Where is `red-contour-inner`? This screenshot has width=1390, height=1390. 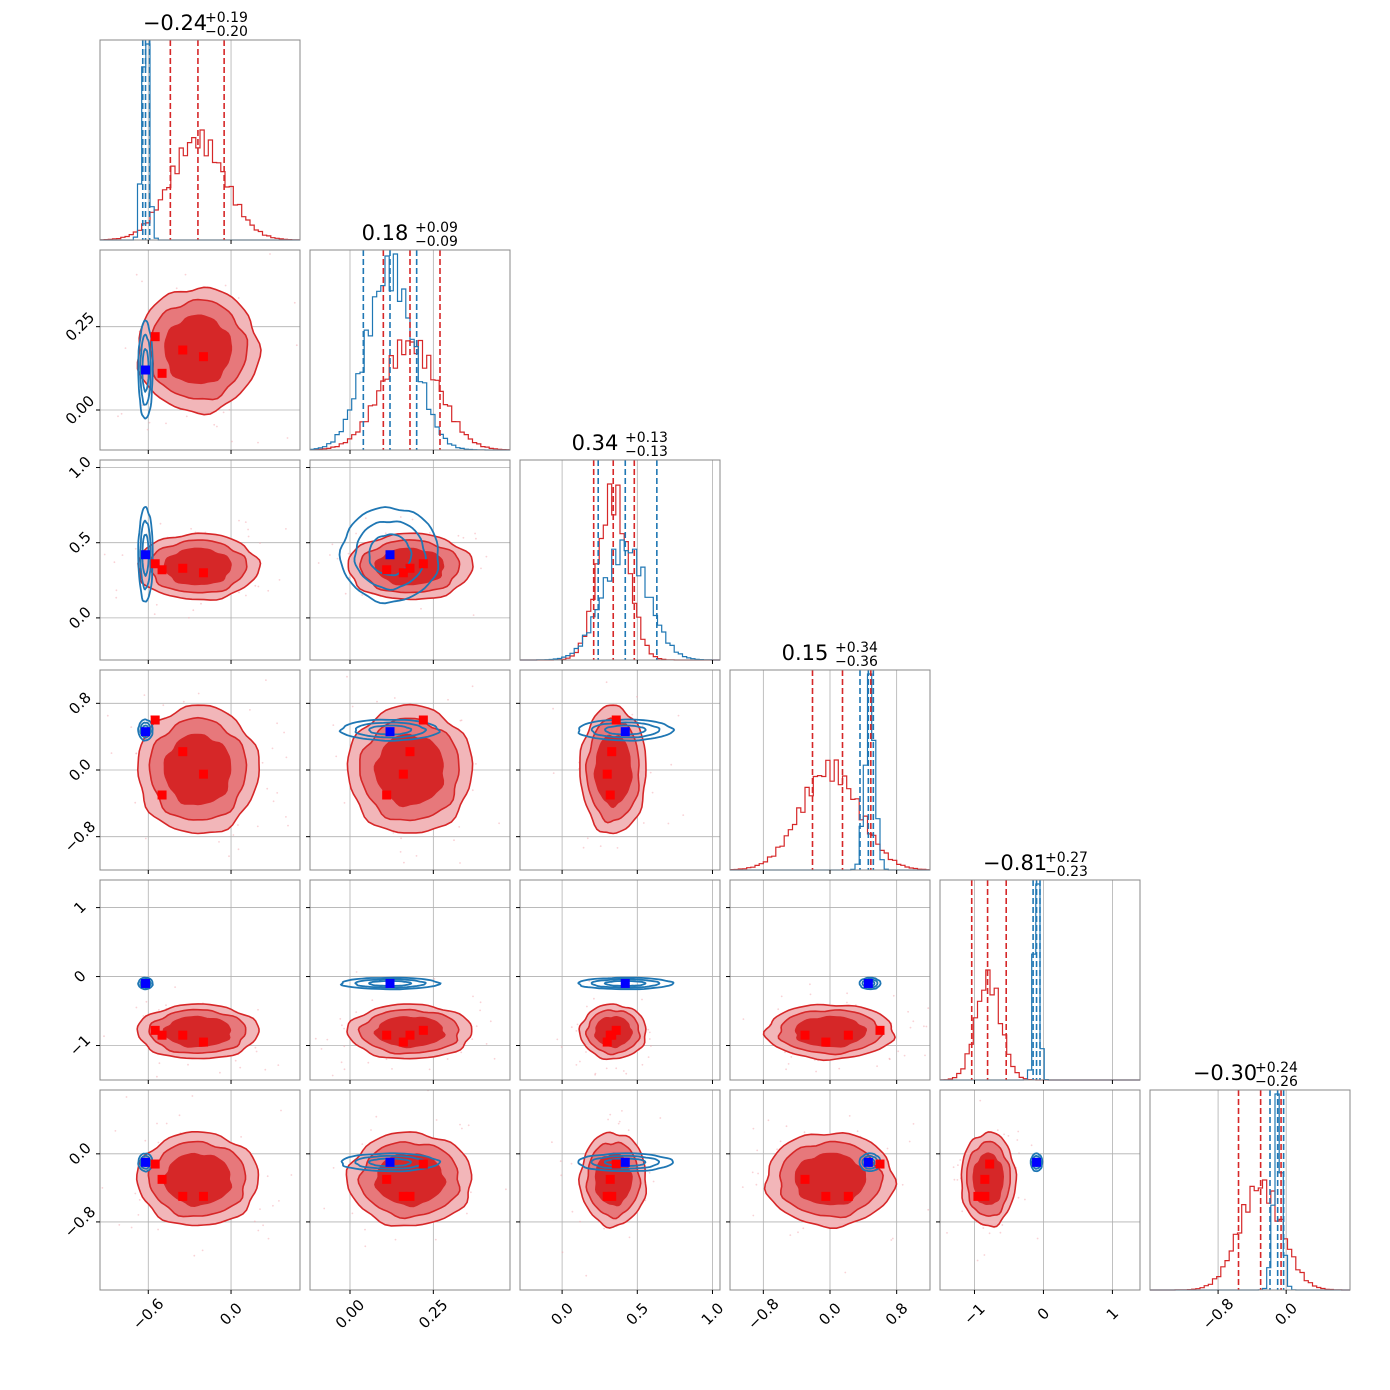
red-contour-inner is located at coordinates (830, 1179).